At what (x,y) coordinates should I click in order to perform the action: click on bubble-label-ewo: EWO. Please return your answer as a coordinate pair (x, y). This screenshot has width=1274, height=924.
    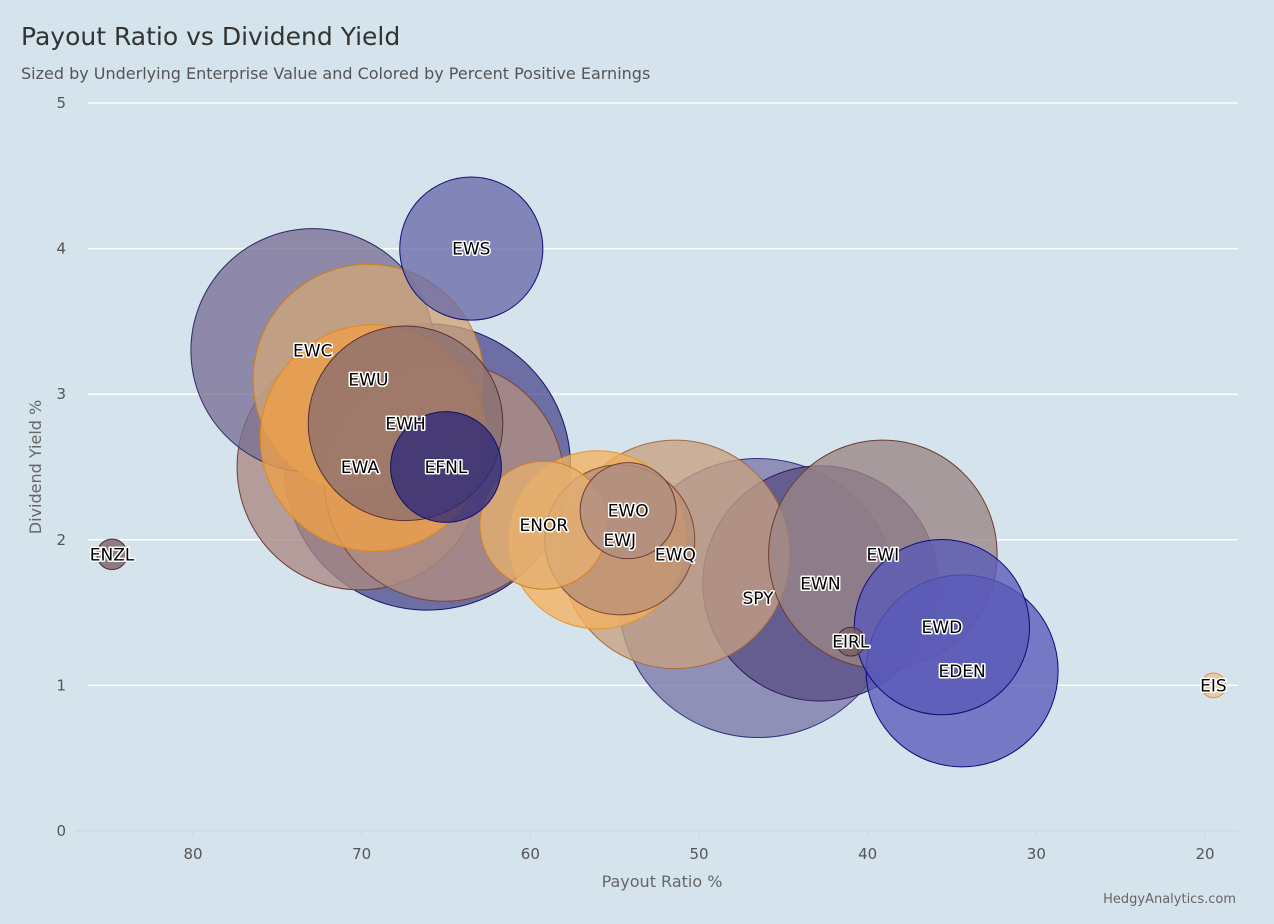
    Looking at the image, I should click on (628, 512).